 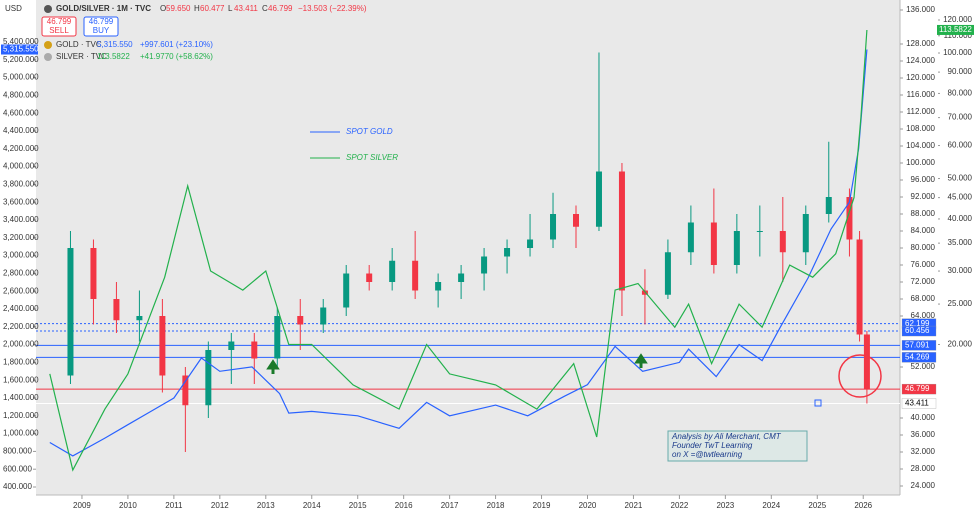 I want to click on buy-button, so click(x=101, y=26).